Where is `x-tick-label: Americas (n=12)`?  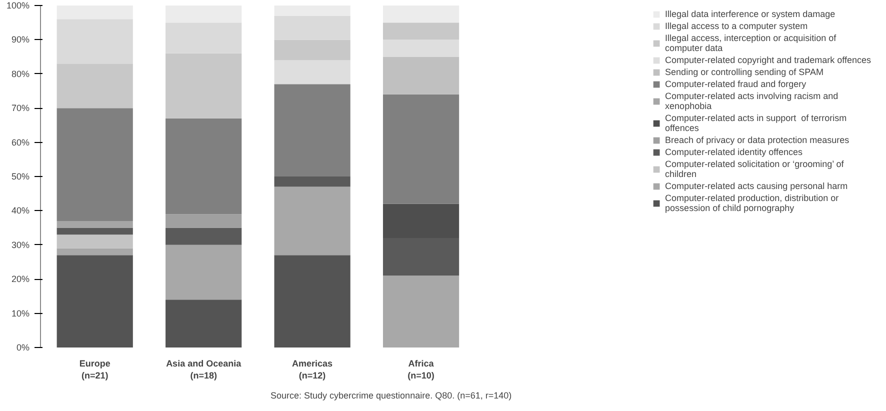
x-tick-label: Americas (n=12) is located at coordinates (312, 369).